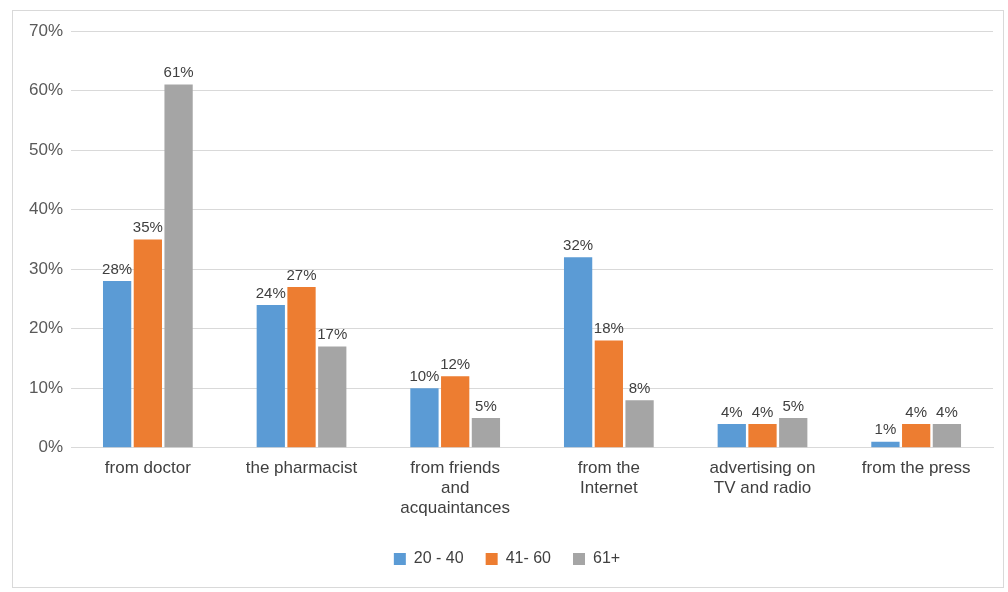 The width and height of the screenshot is (1008, 592). Describe the element at coordinates (762, 477) in the screenshot. I see `x-tick-label: advertising on TV and radio` at that location.